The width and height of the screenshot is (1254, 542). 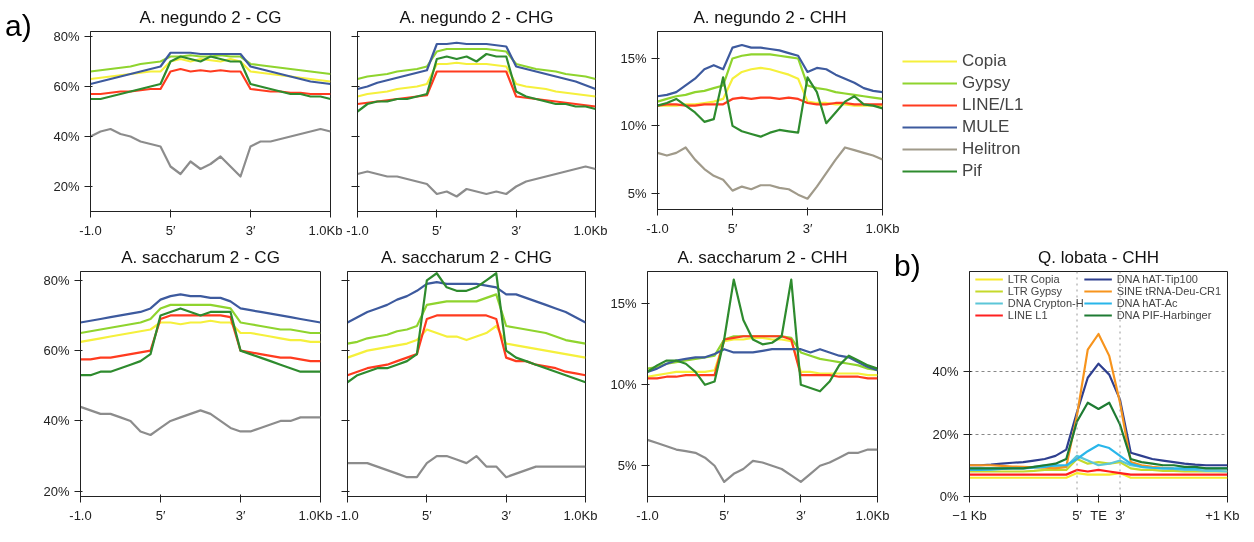 What do you see at coordinates (210, 17) in the screenshot?
I see `chart-title: A. negundo 2 - CG` at bounding box center [210, 17].